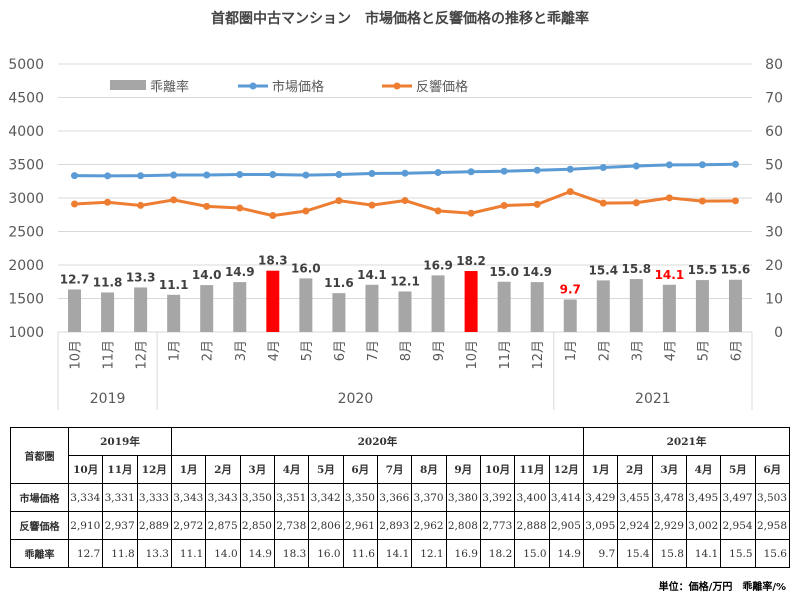 The height and width of the screenshot is (600, 800). I want to click on legend-label: 乖離率, so click(169, 87).